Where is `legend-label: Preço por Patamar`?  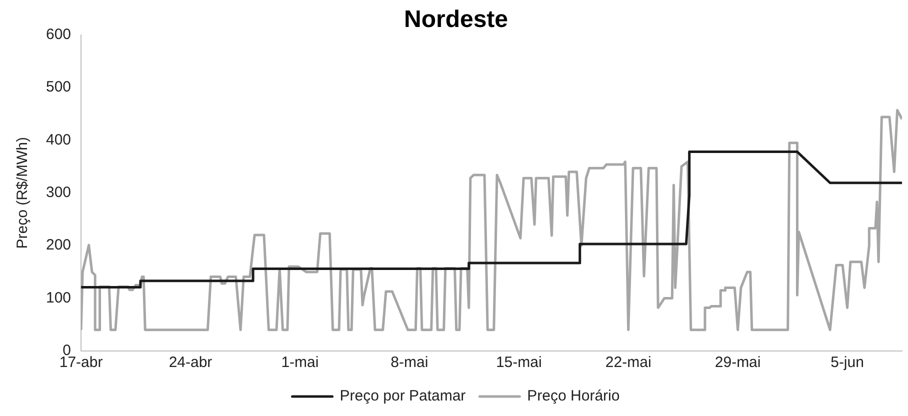 legend-label: Preço por Patamar is located at coordinates (403, 396).